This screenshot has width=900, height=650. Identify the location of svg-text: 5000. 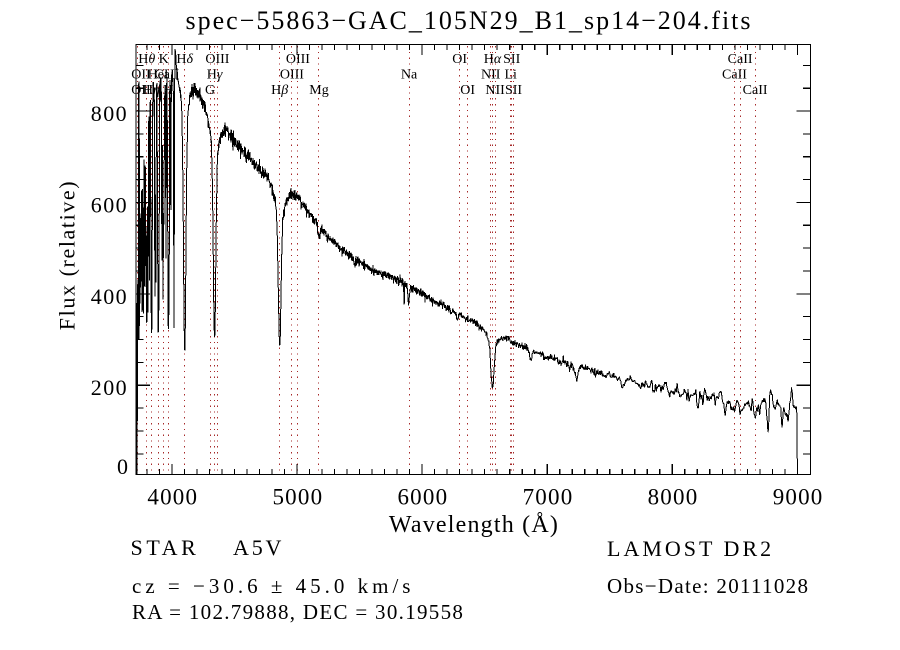
(297, 497).